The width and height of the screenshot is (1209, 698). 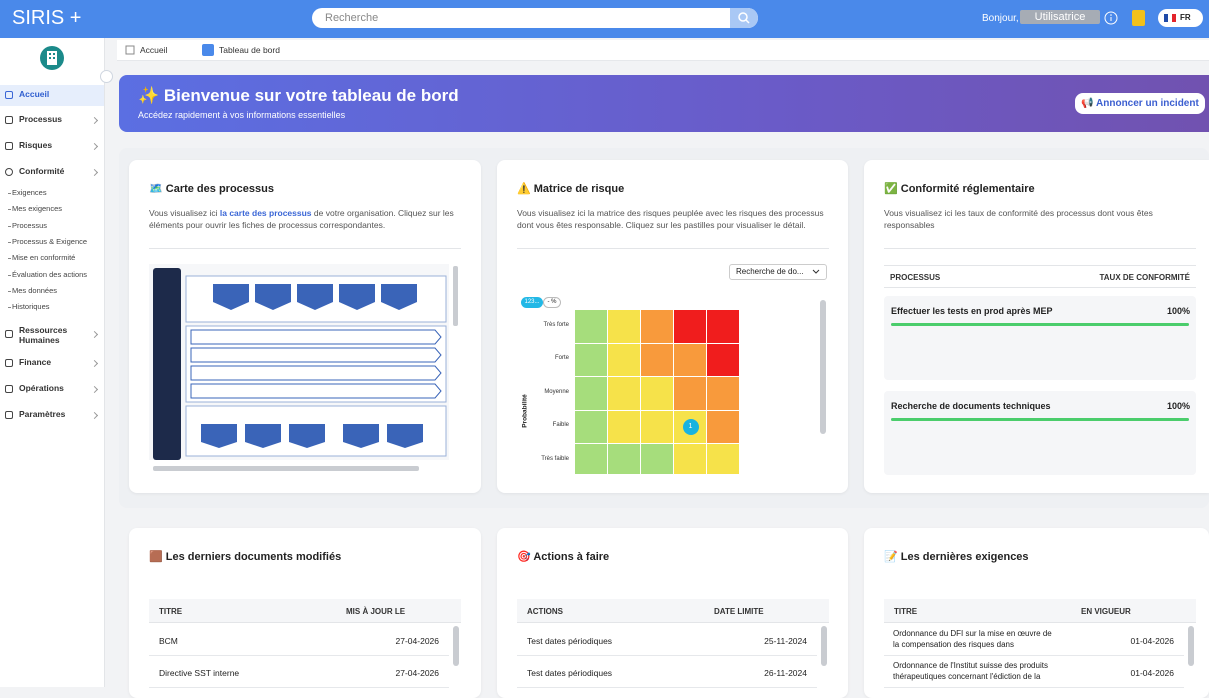 I want to click on user-name: Utilisatrice, so click(x=1060, y=17).